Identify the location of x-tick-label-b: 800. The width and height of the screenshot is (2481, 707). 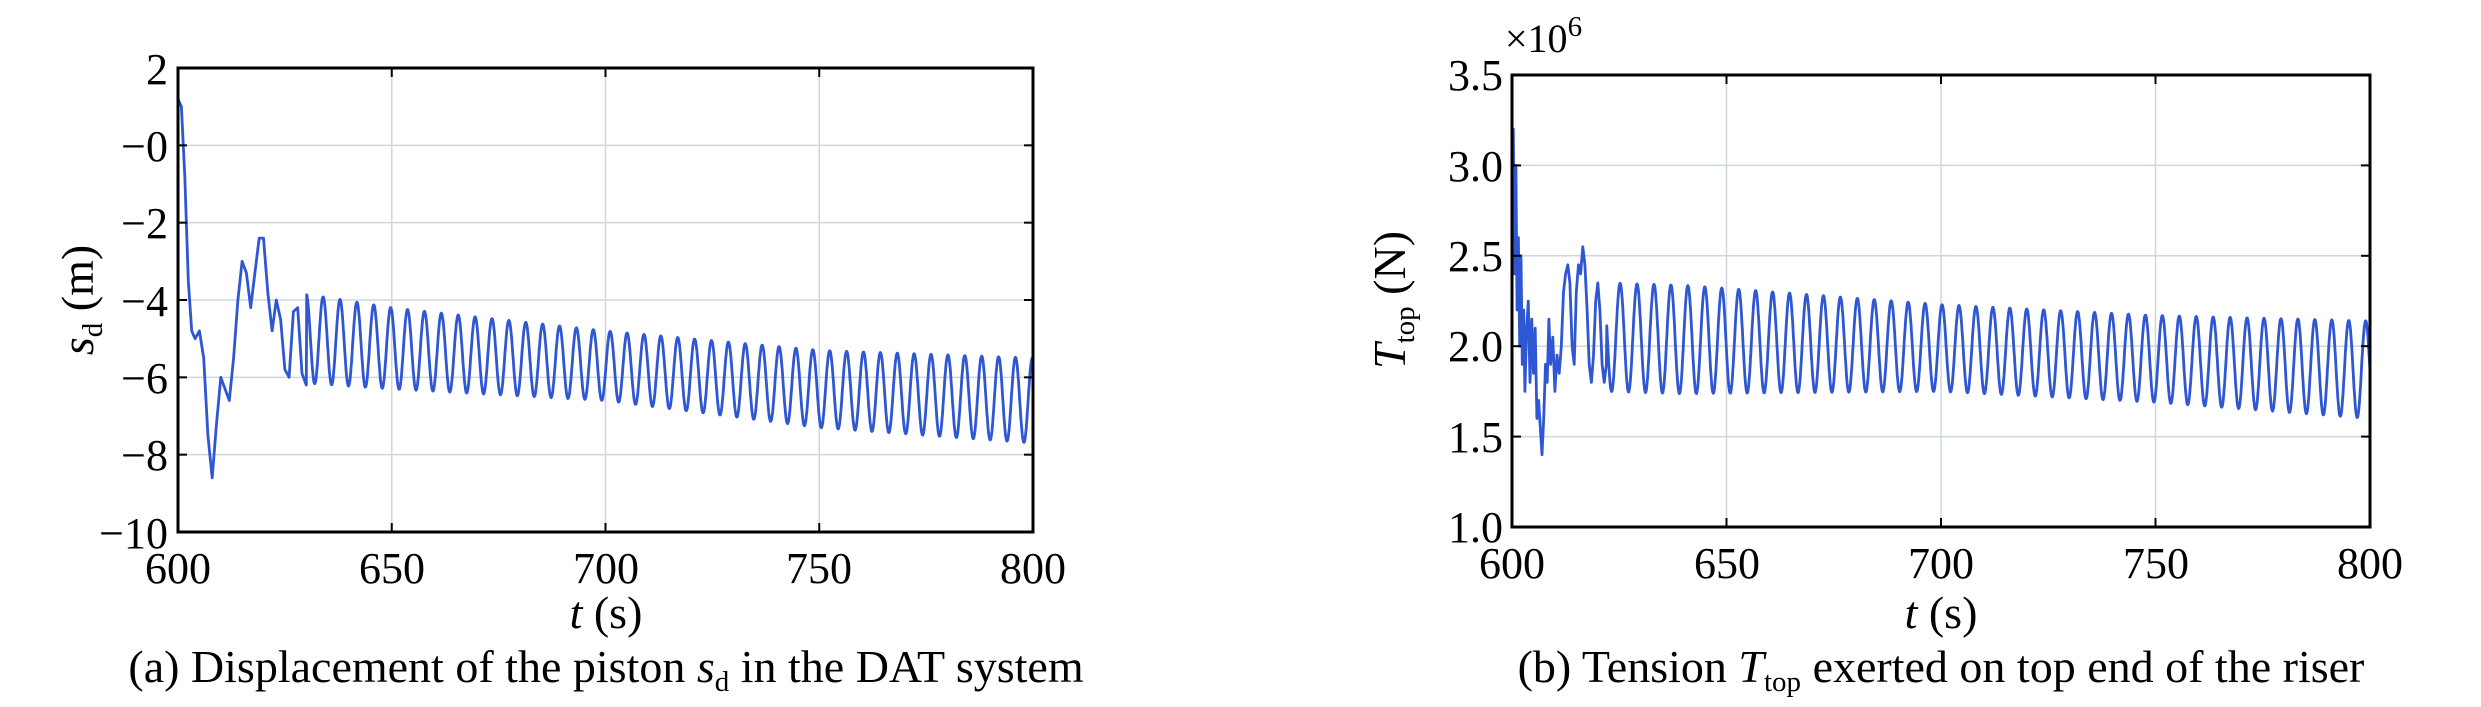
(2370, 563).